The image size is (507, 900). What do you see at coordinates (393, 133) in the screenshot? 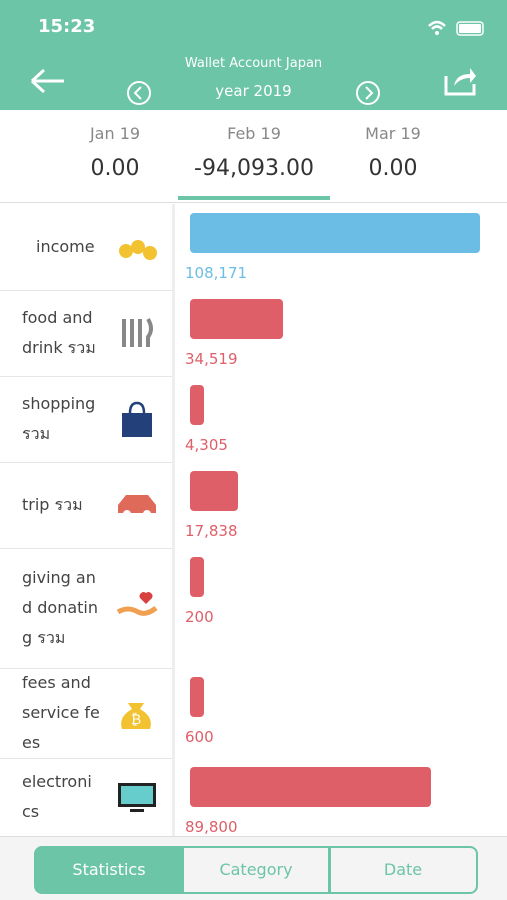
I see `month-label: Mar 19` at bounding box center [393, 133].